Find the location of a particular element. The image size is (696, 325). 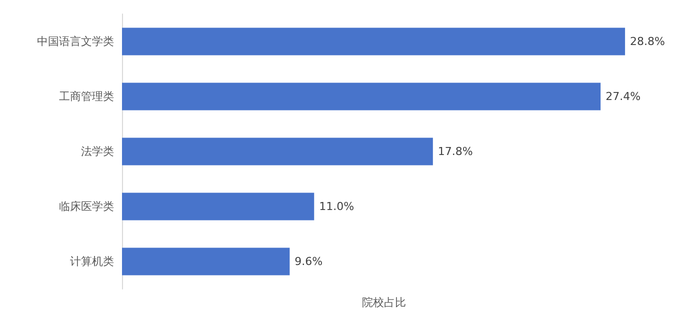

data-label: 9.6% is located at coordinates (308, 261).